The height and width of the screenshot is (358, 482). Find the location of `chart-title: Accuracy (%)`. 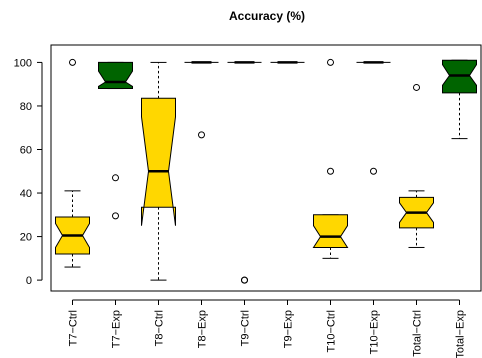

chart-title: Accuracy (%) is located at coordinates (267, 16).